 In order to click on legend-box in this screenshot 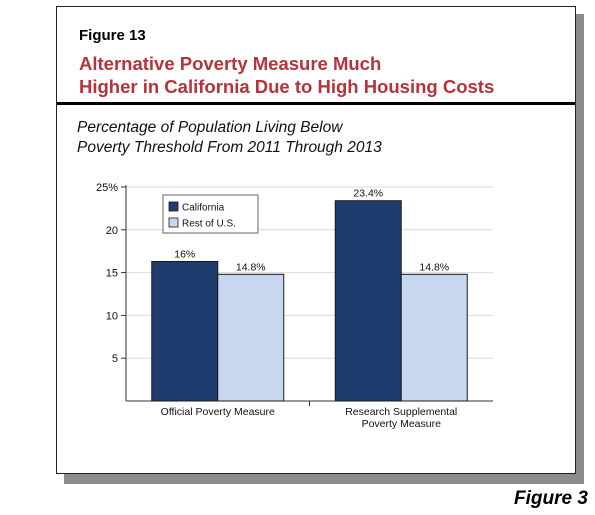, I will do `click(210, 214)`.